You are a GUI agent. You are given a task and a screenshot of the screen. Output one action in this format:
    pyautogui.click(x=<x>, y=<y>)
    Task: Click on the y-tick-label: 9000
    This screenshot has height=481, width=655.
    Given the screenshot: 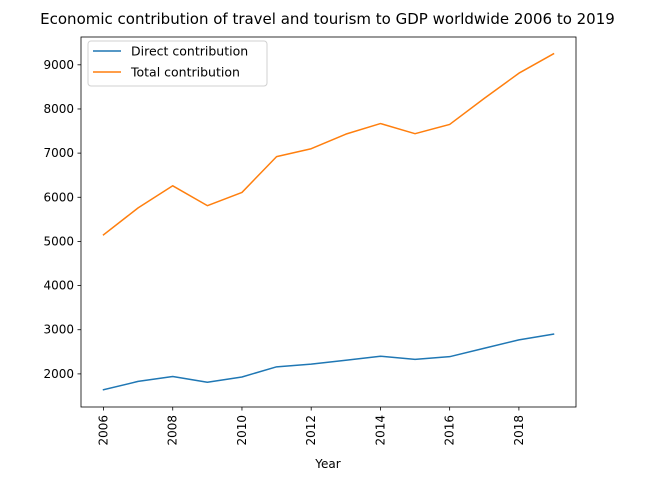 What is the action you would take?
    pyautogui.click(x=58, y=65)
    